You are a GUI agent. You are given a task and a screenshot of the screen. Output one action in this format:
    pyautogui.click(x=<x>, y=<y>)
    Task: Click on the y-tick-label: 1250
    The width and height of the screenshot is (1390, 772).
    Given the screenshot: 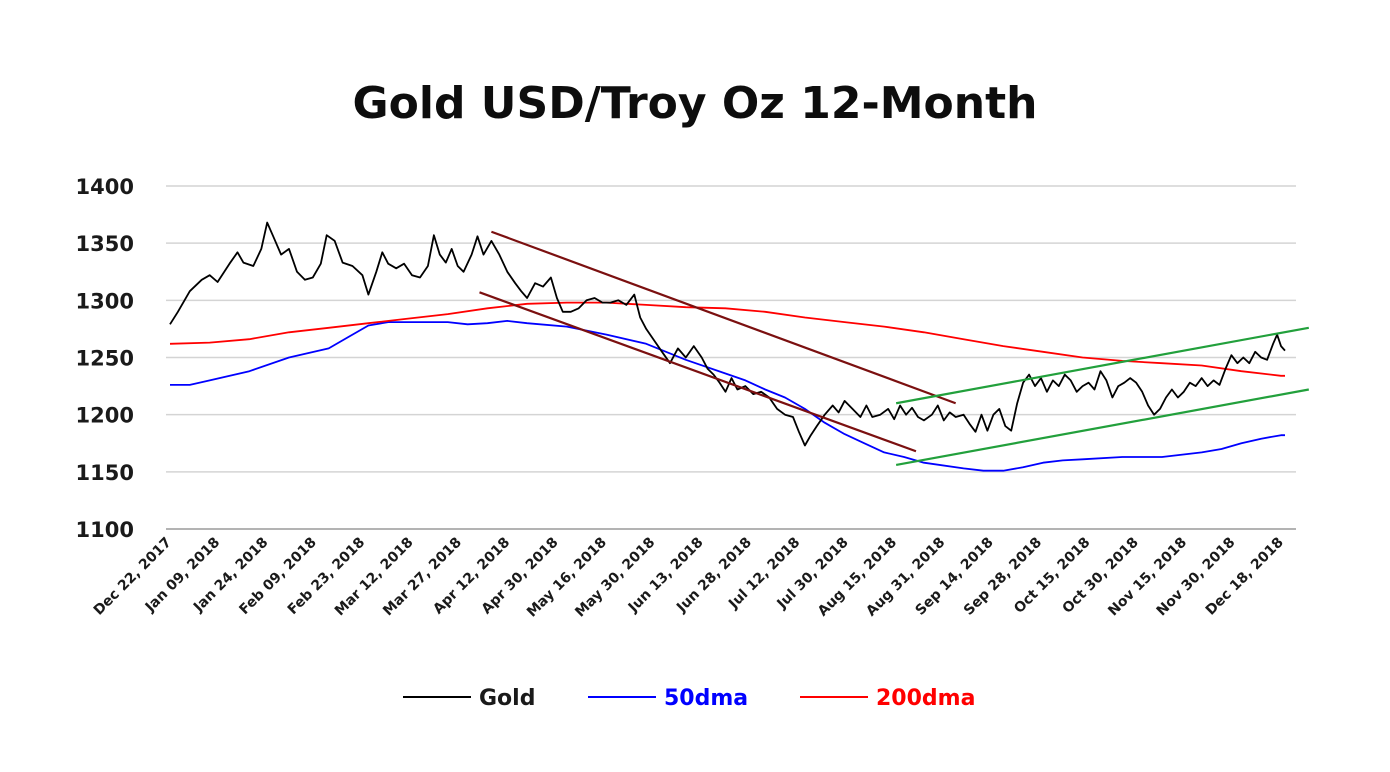 What is the action you would take?
    pyautogui.click(x=105, y=359)
    